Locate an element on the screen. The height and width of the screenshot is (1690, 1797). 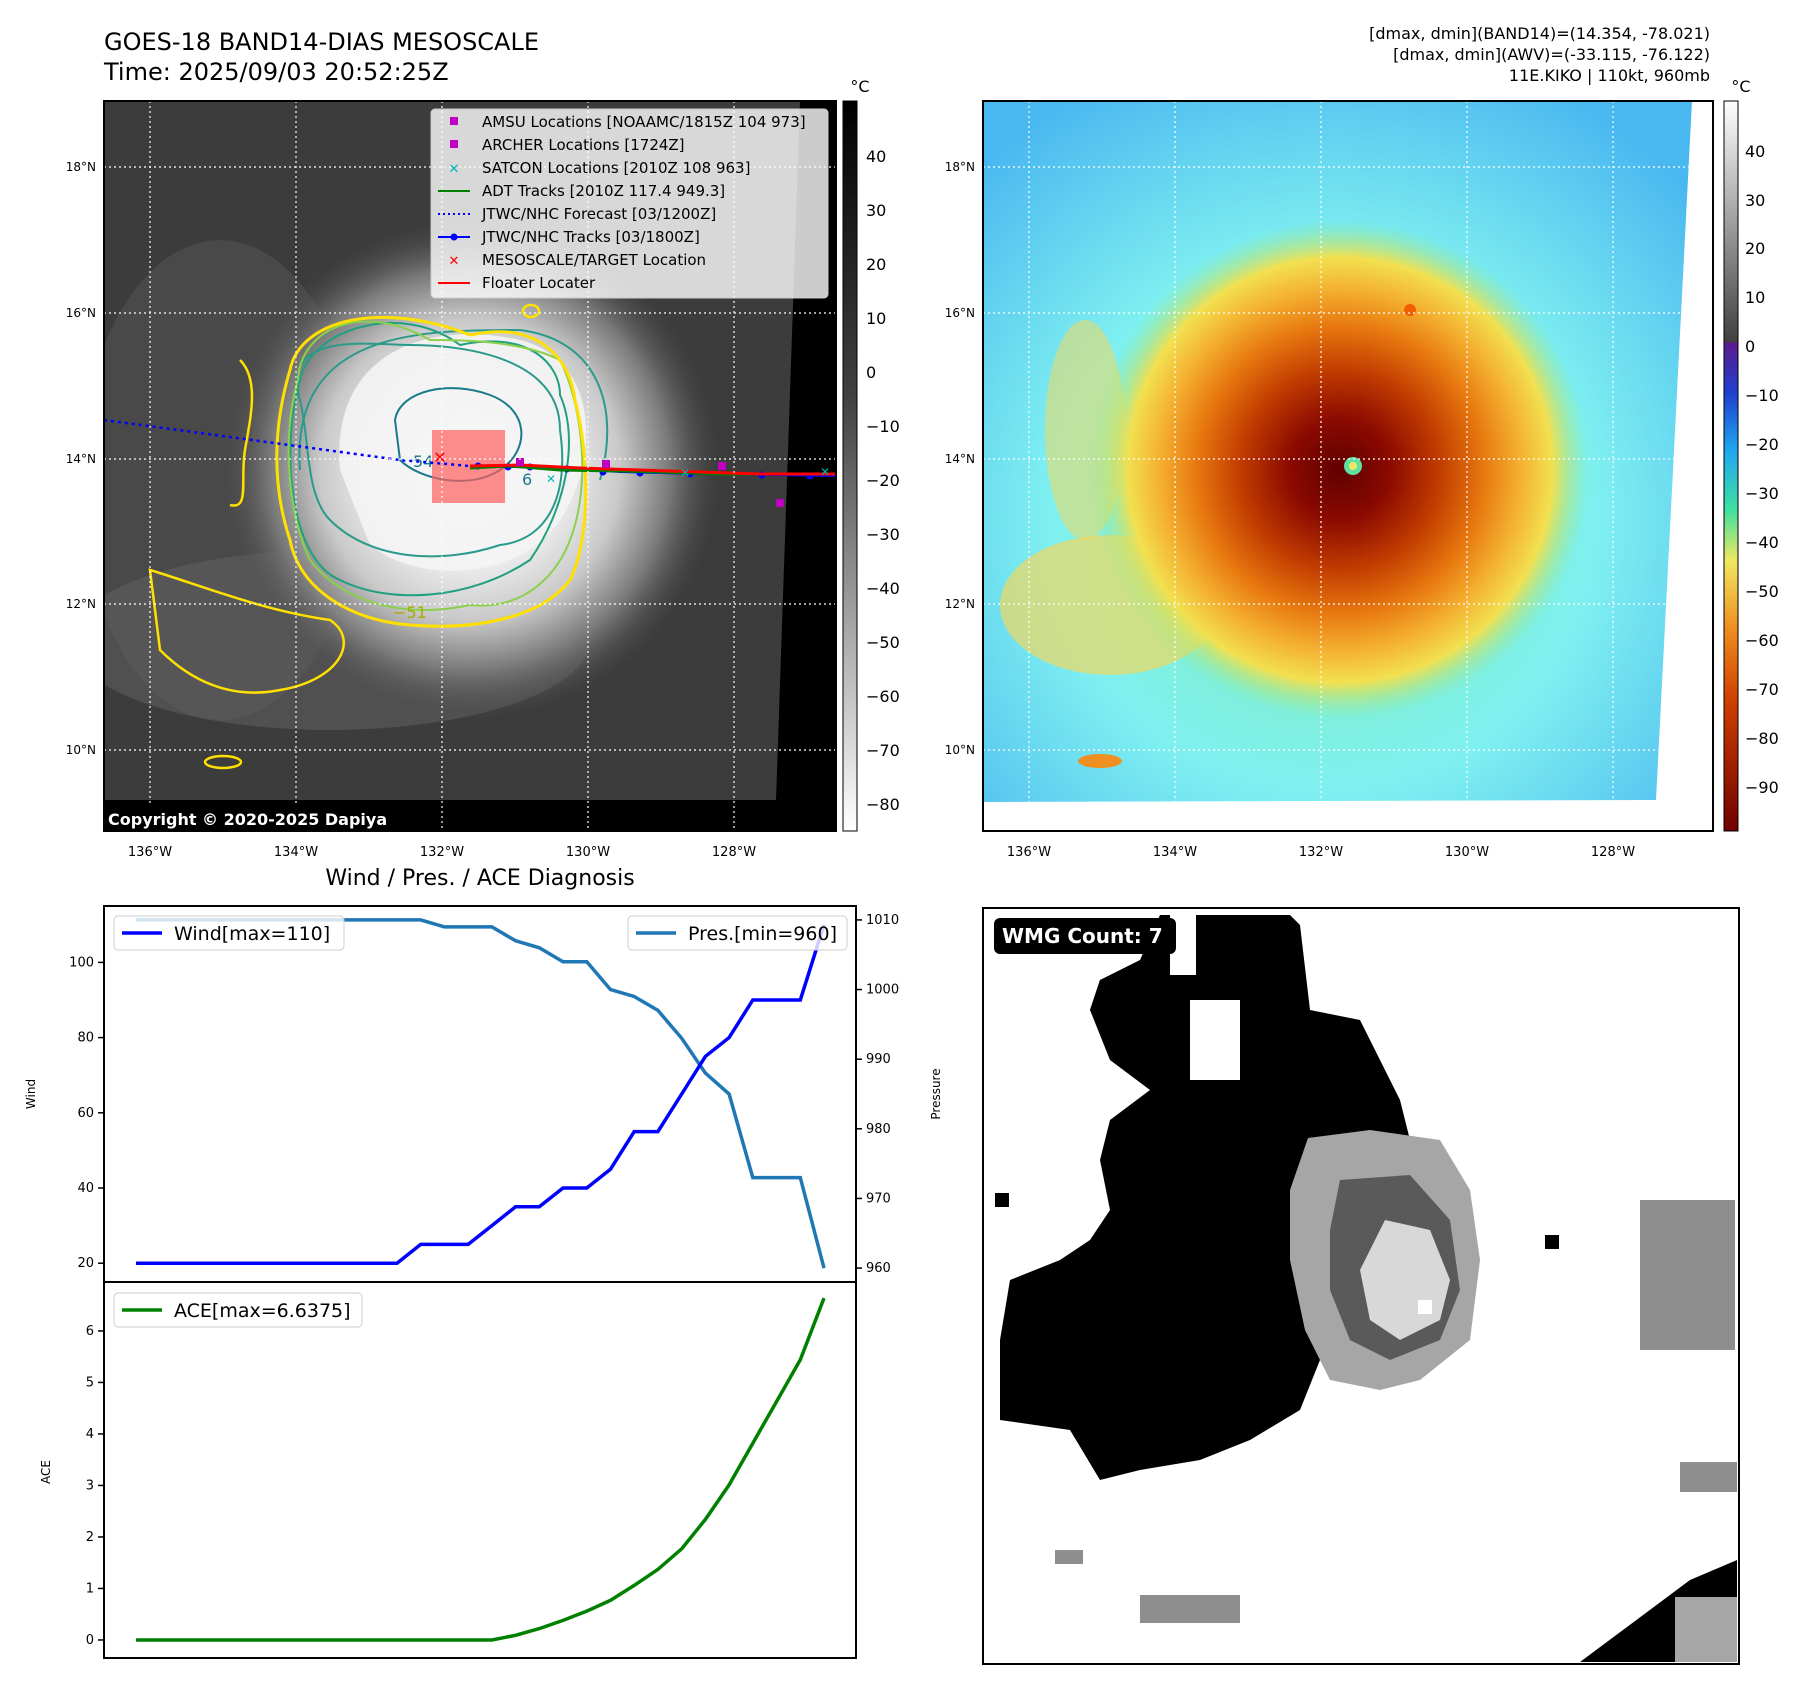
wv-colorbar is located at coordinates (1731, 466).